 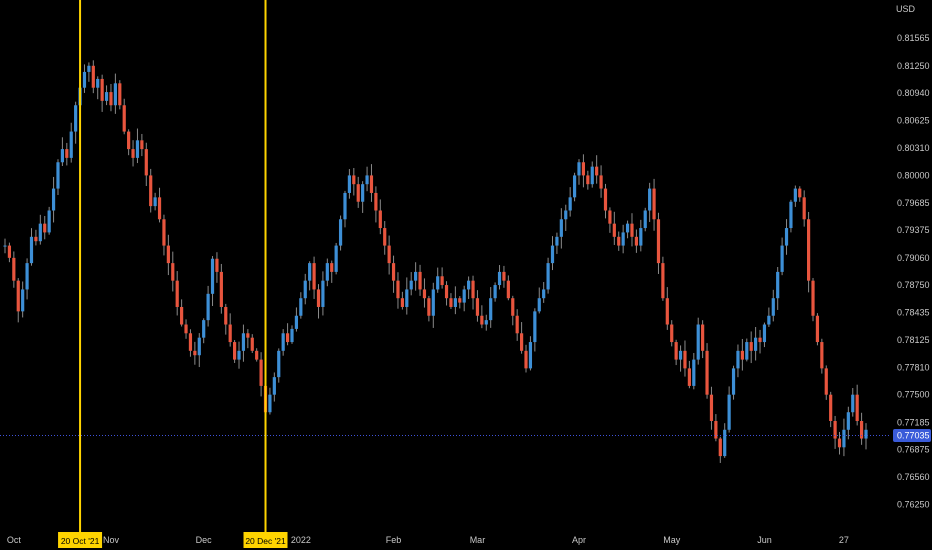 What do you see at coordinates (394, 540) in the screenshot?
I see `x-tick-label: Feb` at bounding box center [394, 540].